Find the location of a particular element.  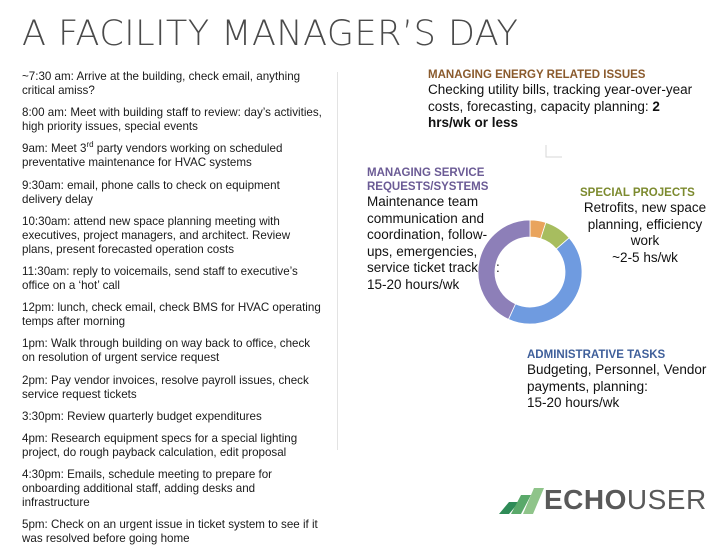

column-divider is located at coordinates (337, 261).